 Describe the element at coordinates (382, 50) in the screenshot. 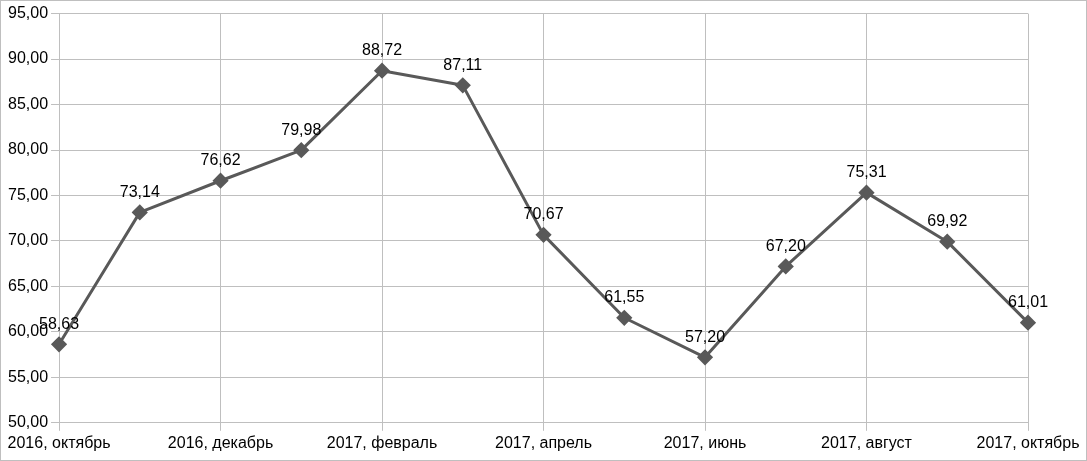

I see `data-label: 88,72` at that location.